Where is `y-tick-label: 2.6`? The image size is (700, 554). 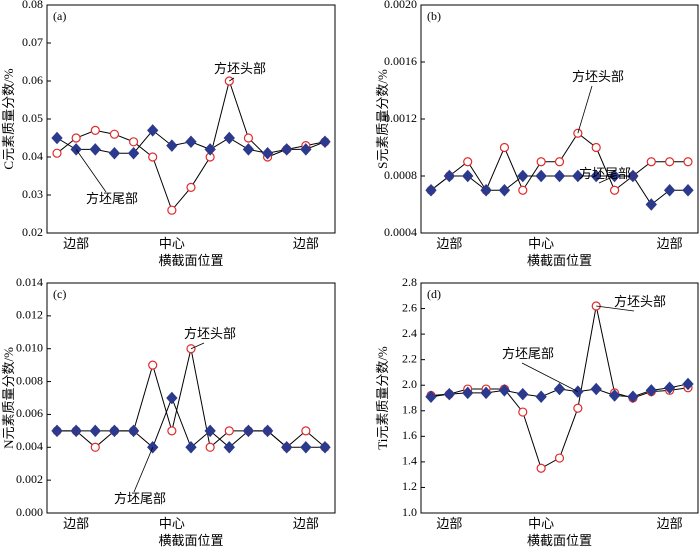
y-tick-label: 2.6 is located at coordinates (409, 307).